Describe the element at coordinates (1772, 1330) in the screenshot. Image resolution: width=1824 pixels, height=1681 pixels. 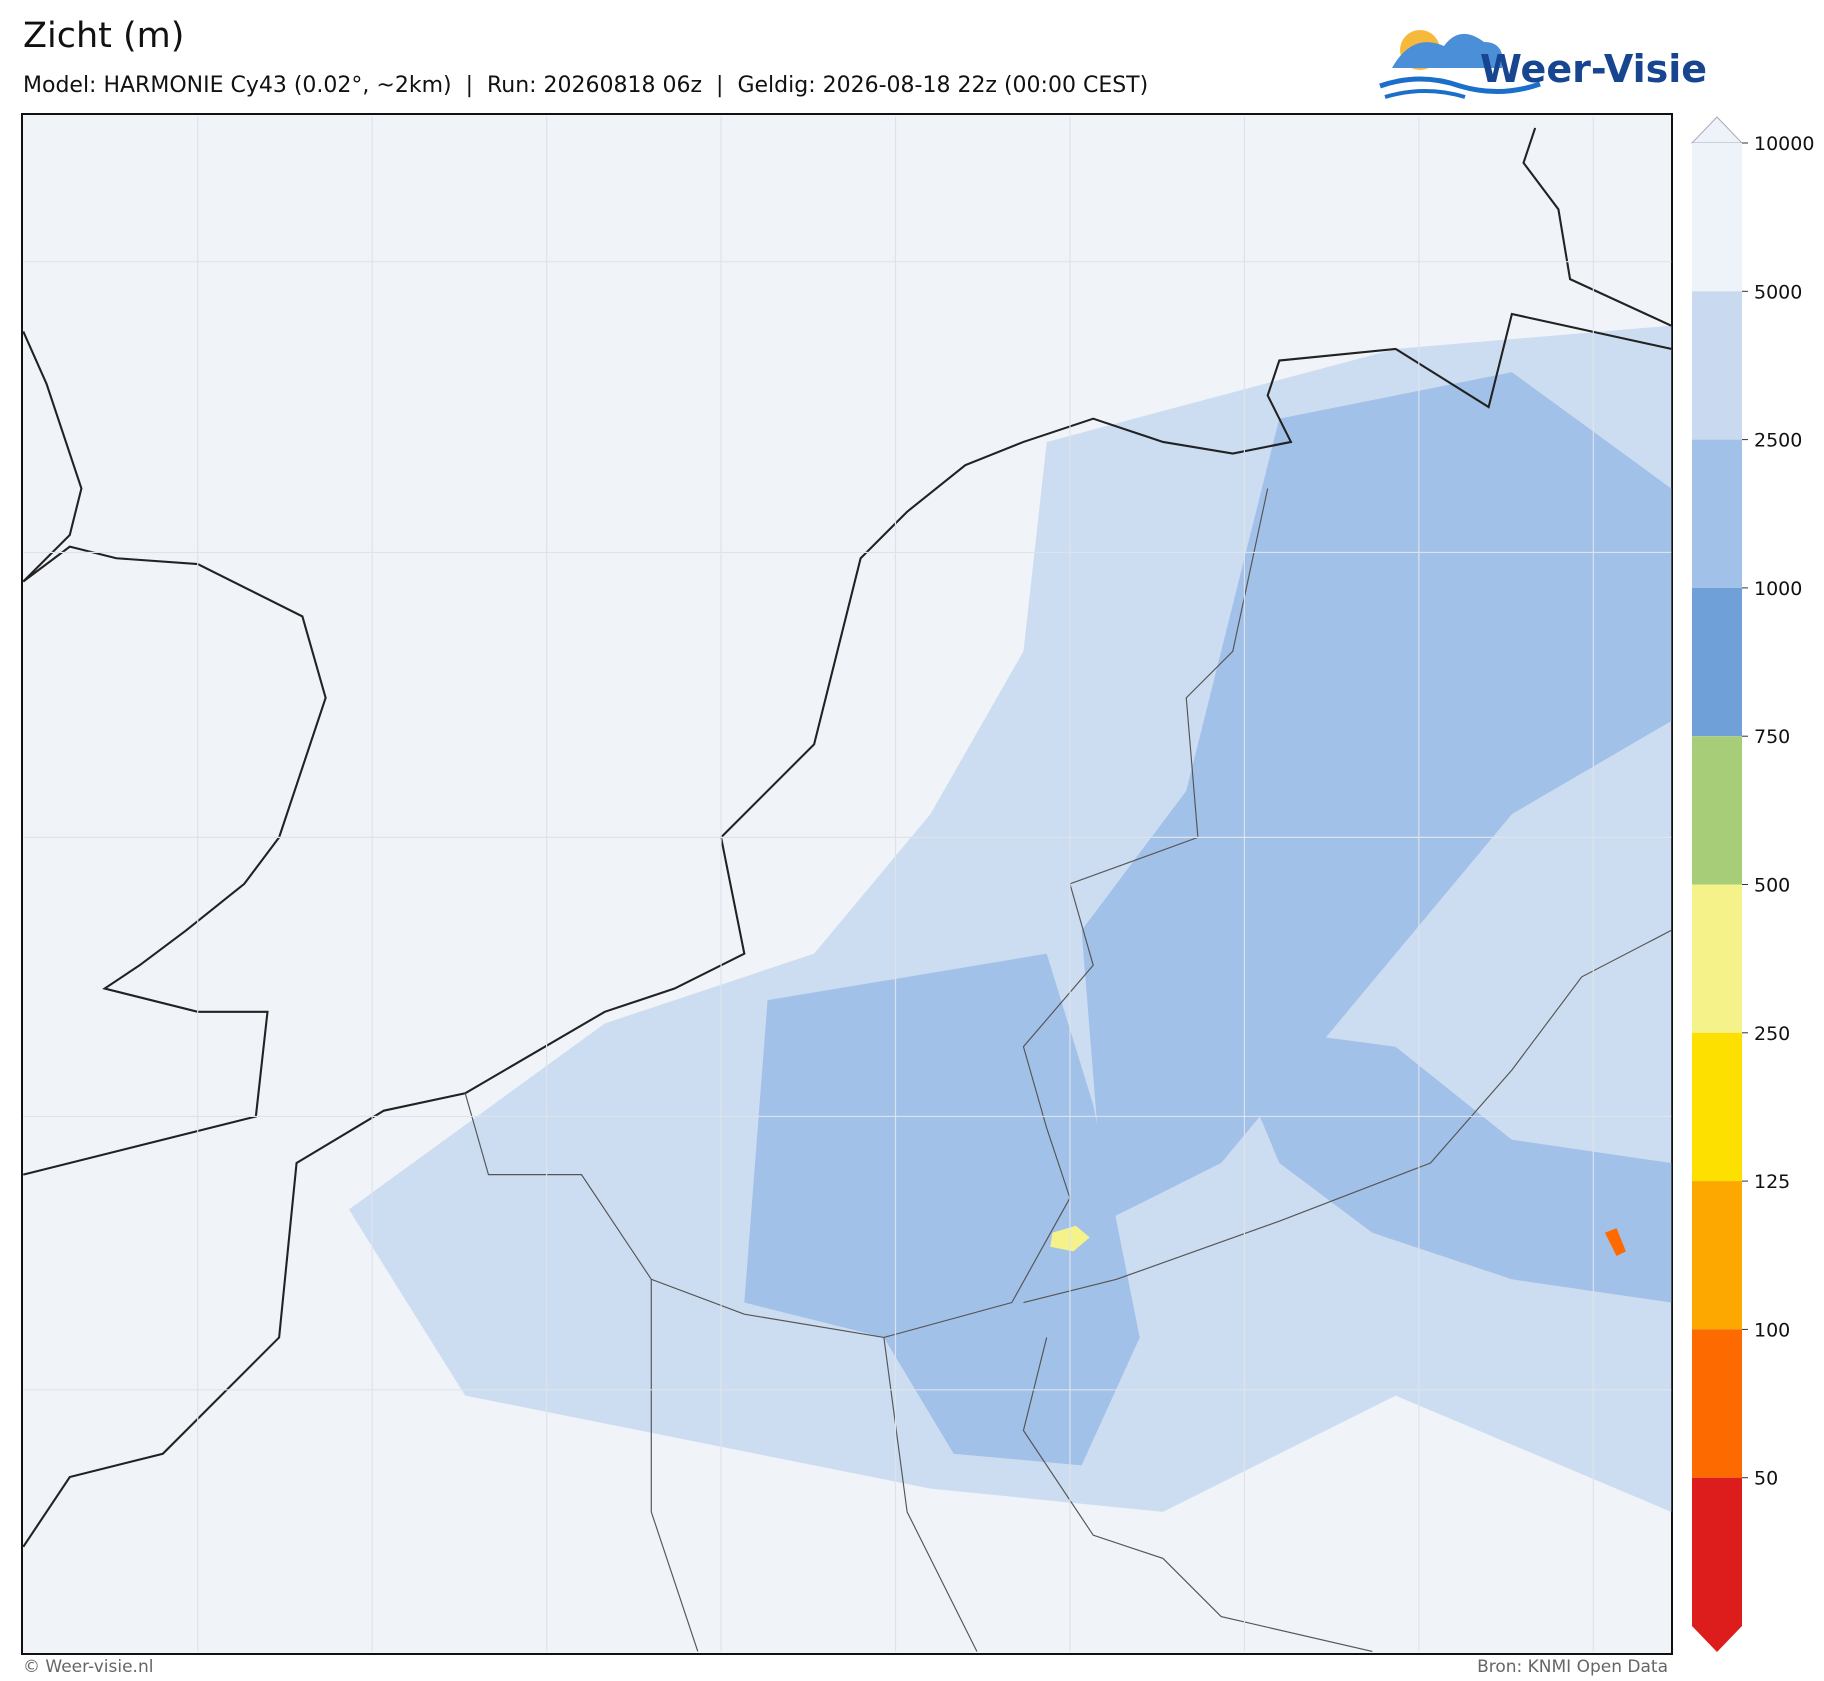
I see `colorbar-tick-label: 100` at that location.